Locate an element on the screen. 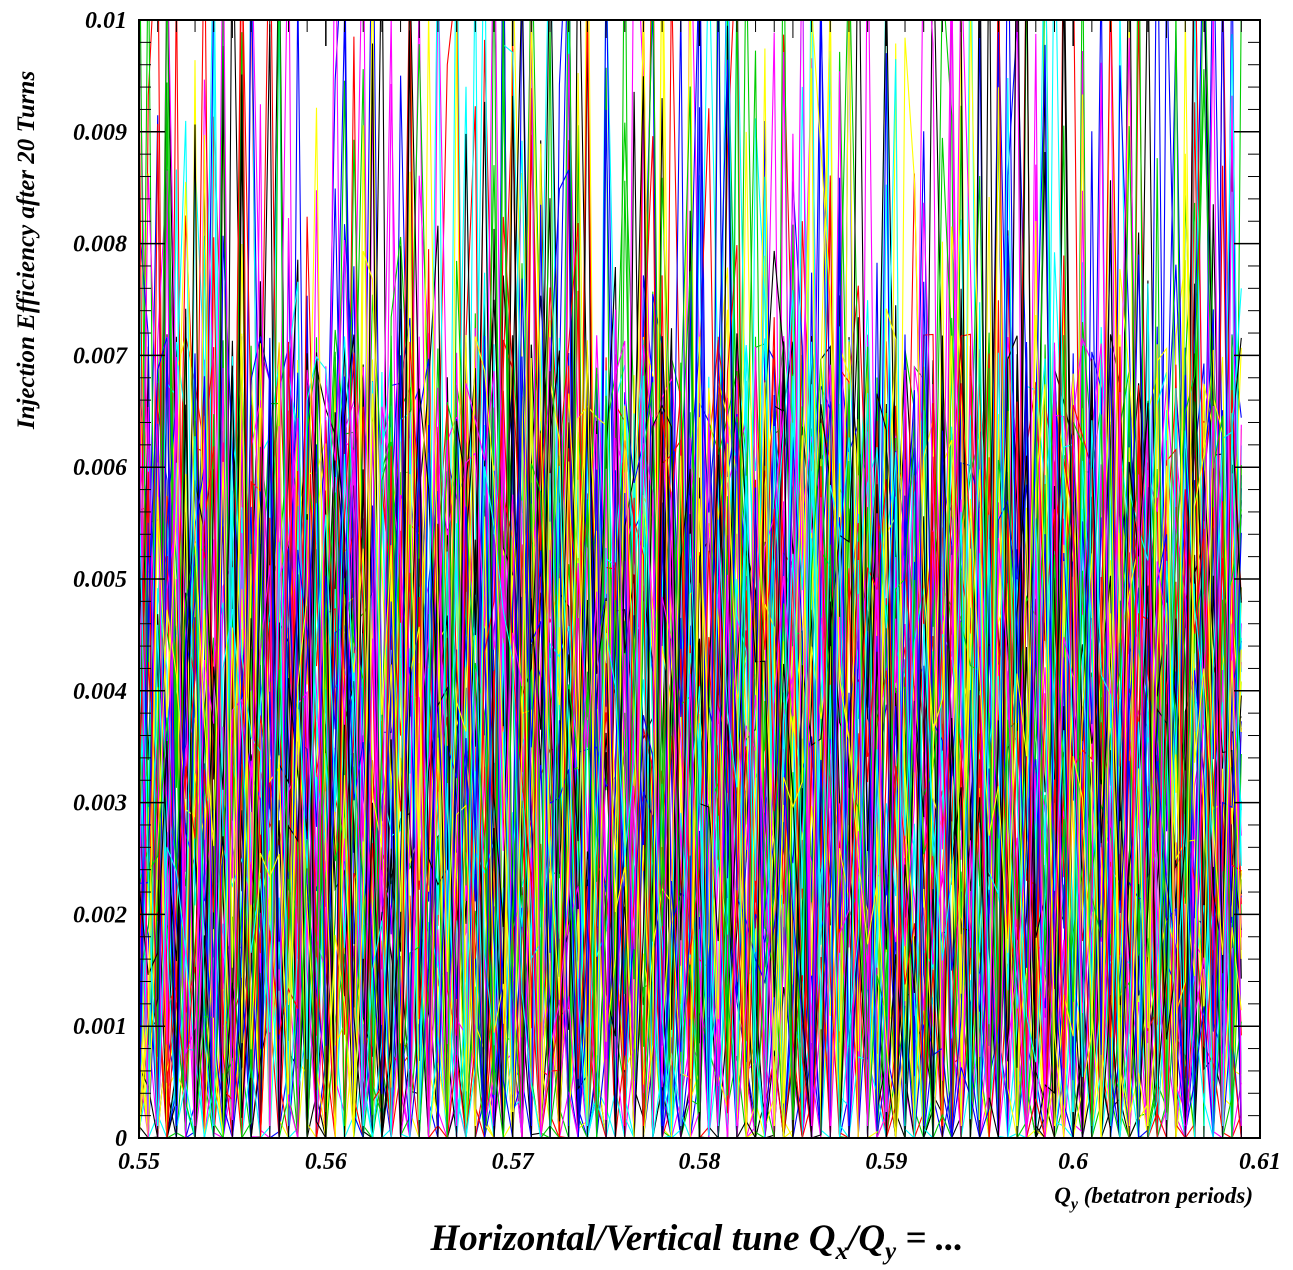 This screenshot has height=1270, width=1293. x-tick-label: 0.61 is located at coordinates (1260, 1162).